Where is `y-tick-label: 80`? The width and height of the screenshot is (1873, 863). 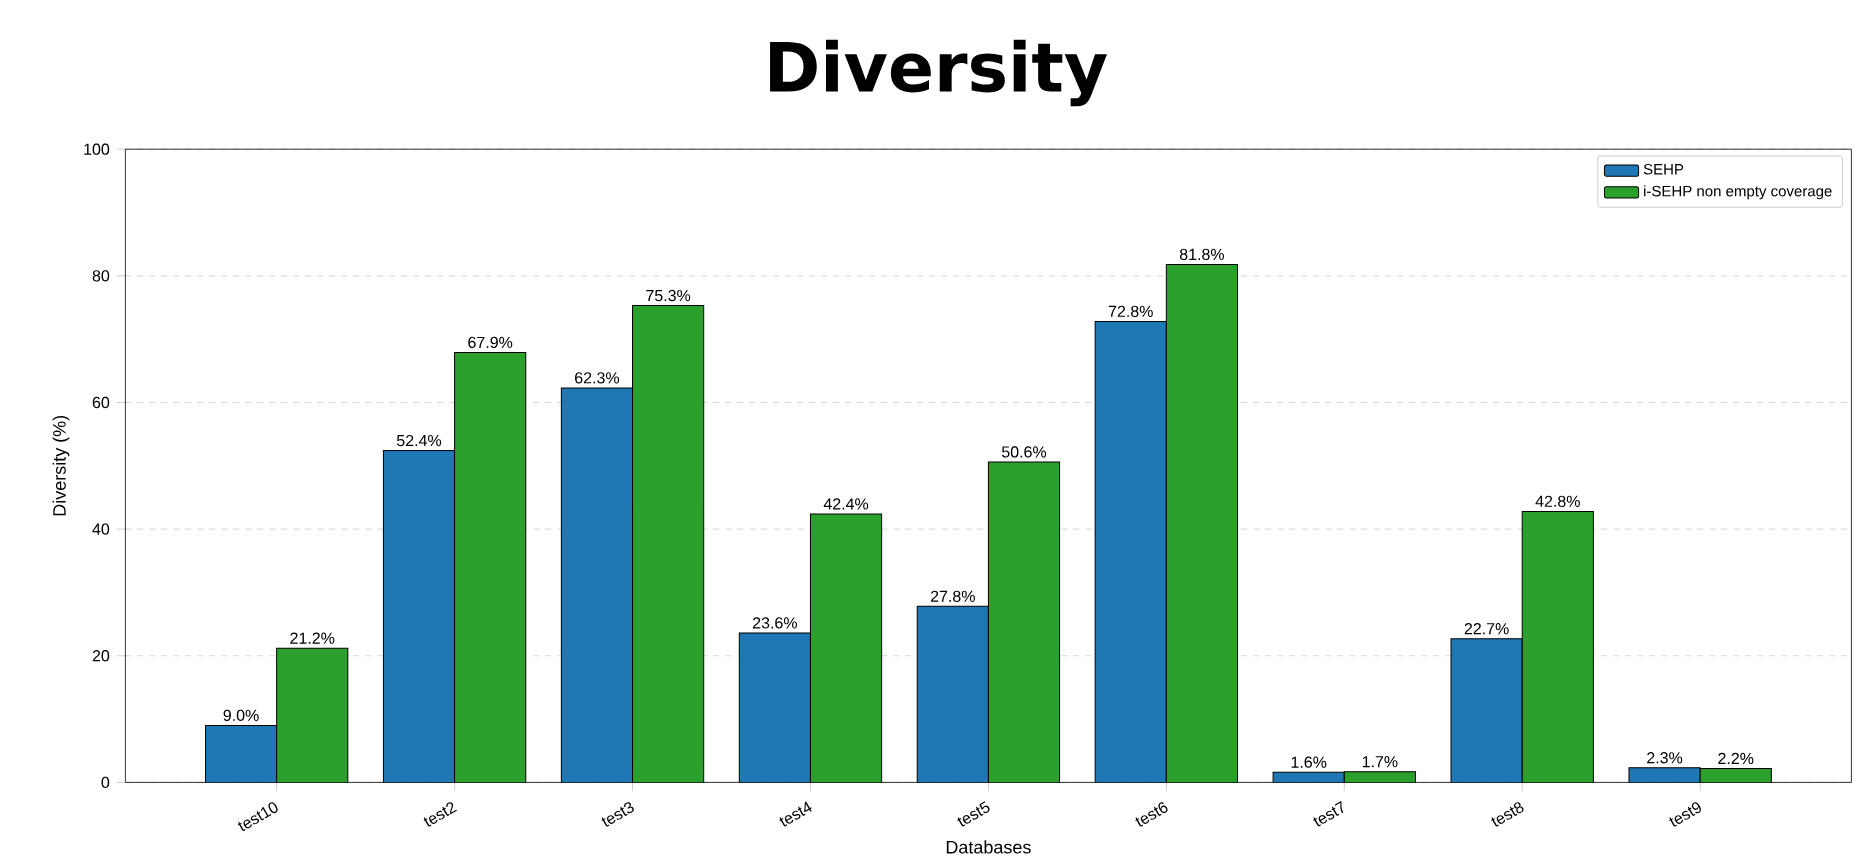
y-tick-label: 80 is located at coordinates (101, 276).